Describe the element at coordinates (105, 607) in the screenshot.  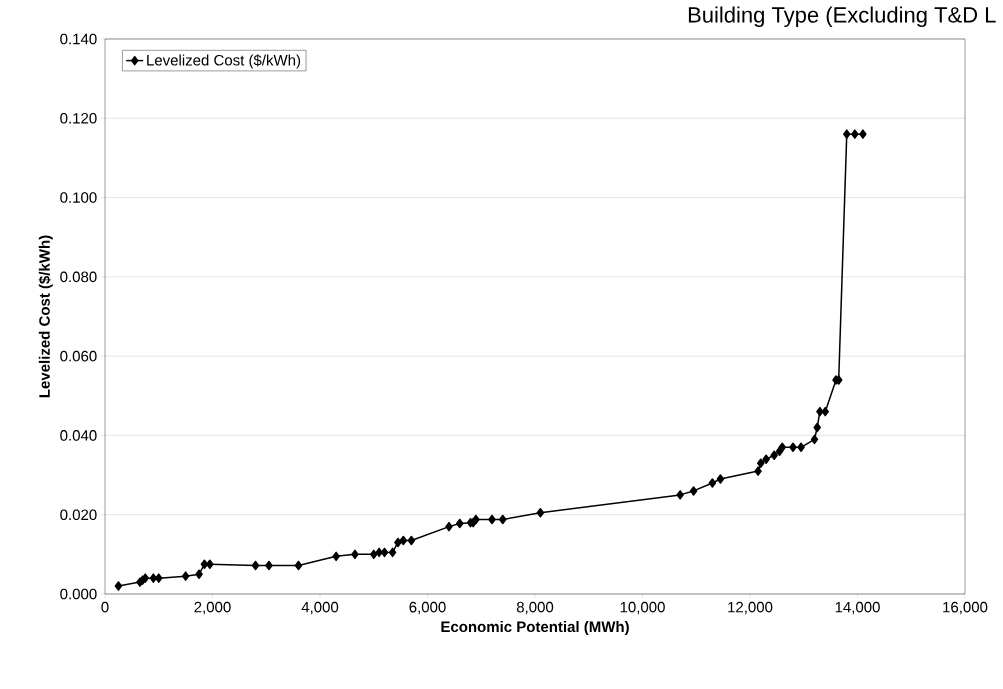
I see `x-tick-label: 0` at that location.